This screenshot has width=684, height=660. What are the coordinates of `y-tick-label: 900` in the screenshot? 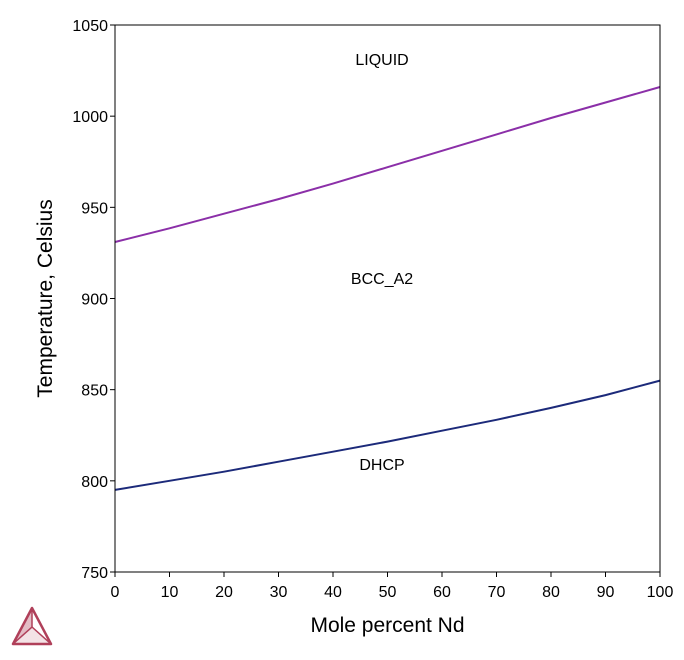 It's located at (94, 300).